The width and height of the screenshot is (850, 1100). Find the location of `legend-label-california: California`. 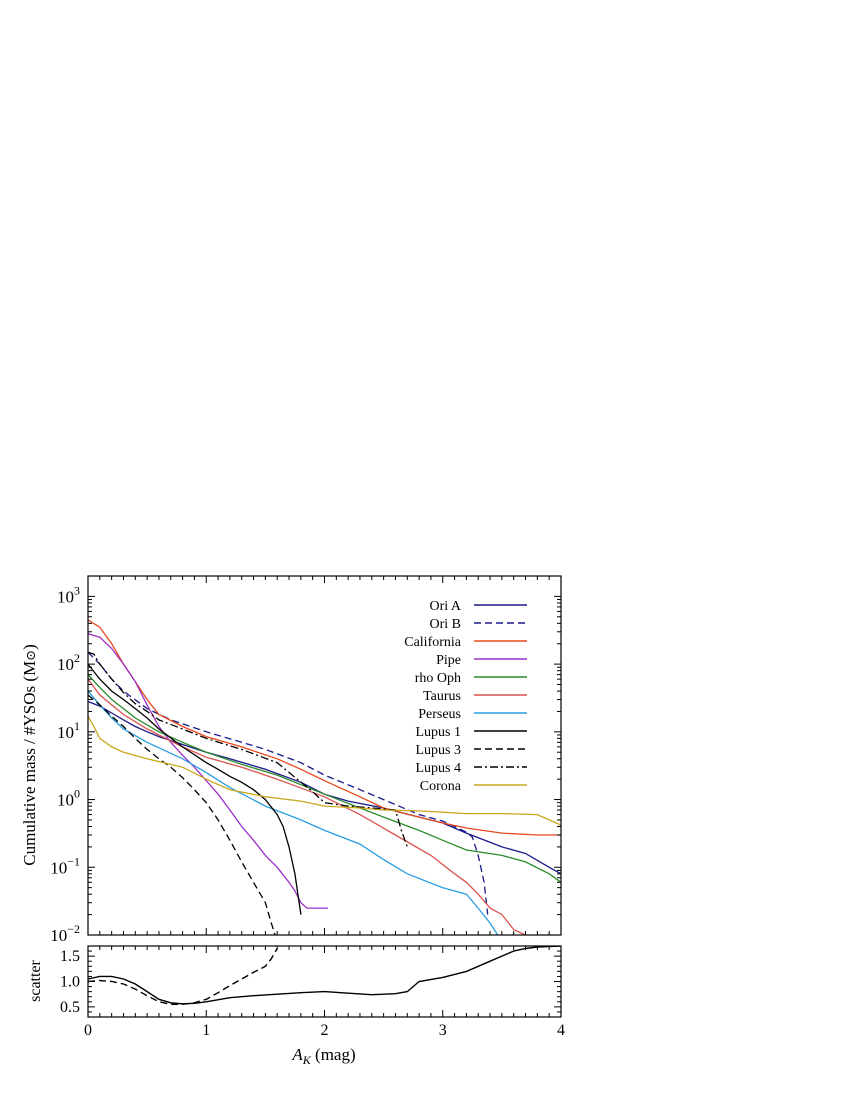

legend-label-california: California is located at coordinates (433, 642).